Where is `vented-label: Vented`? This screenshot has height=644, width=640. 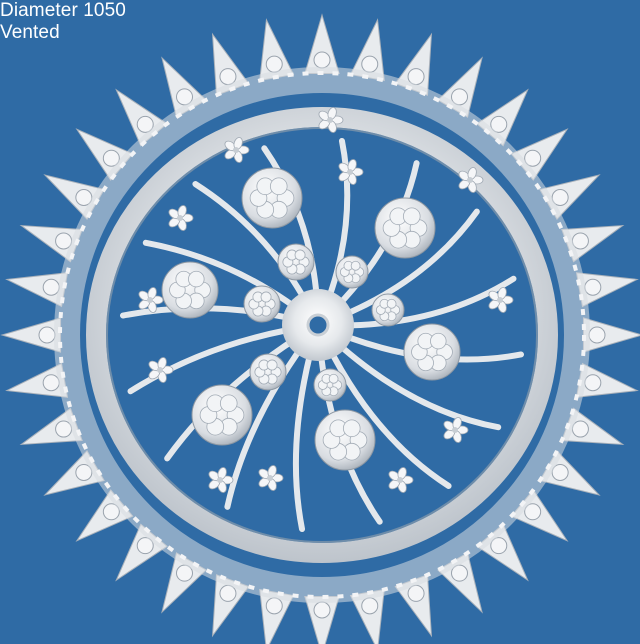
vented-label: Vented is located at coordinates (30, 32).